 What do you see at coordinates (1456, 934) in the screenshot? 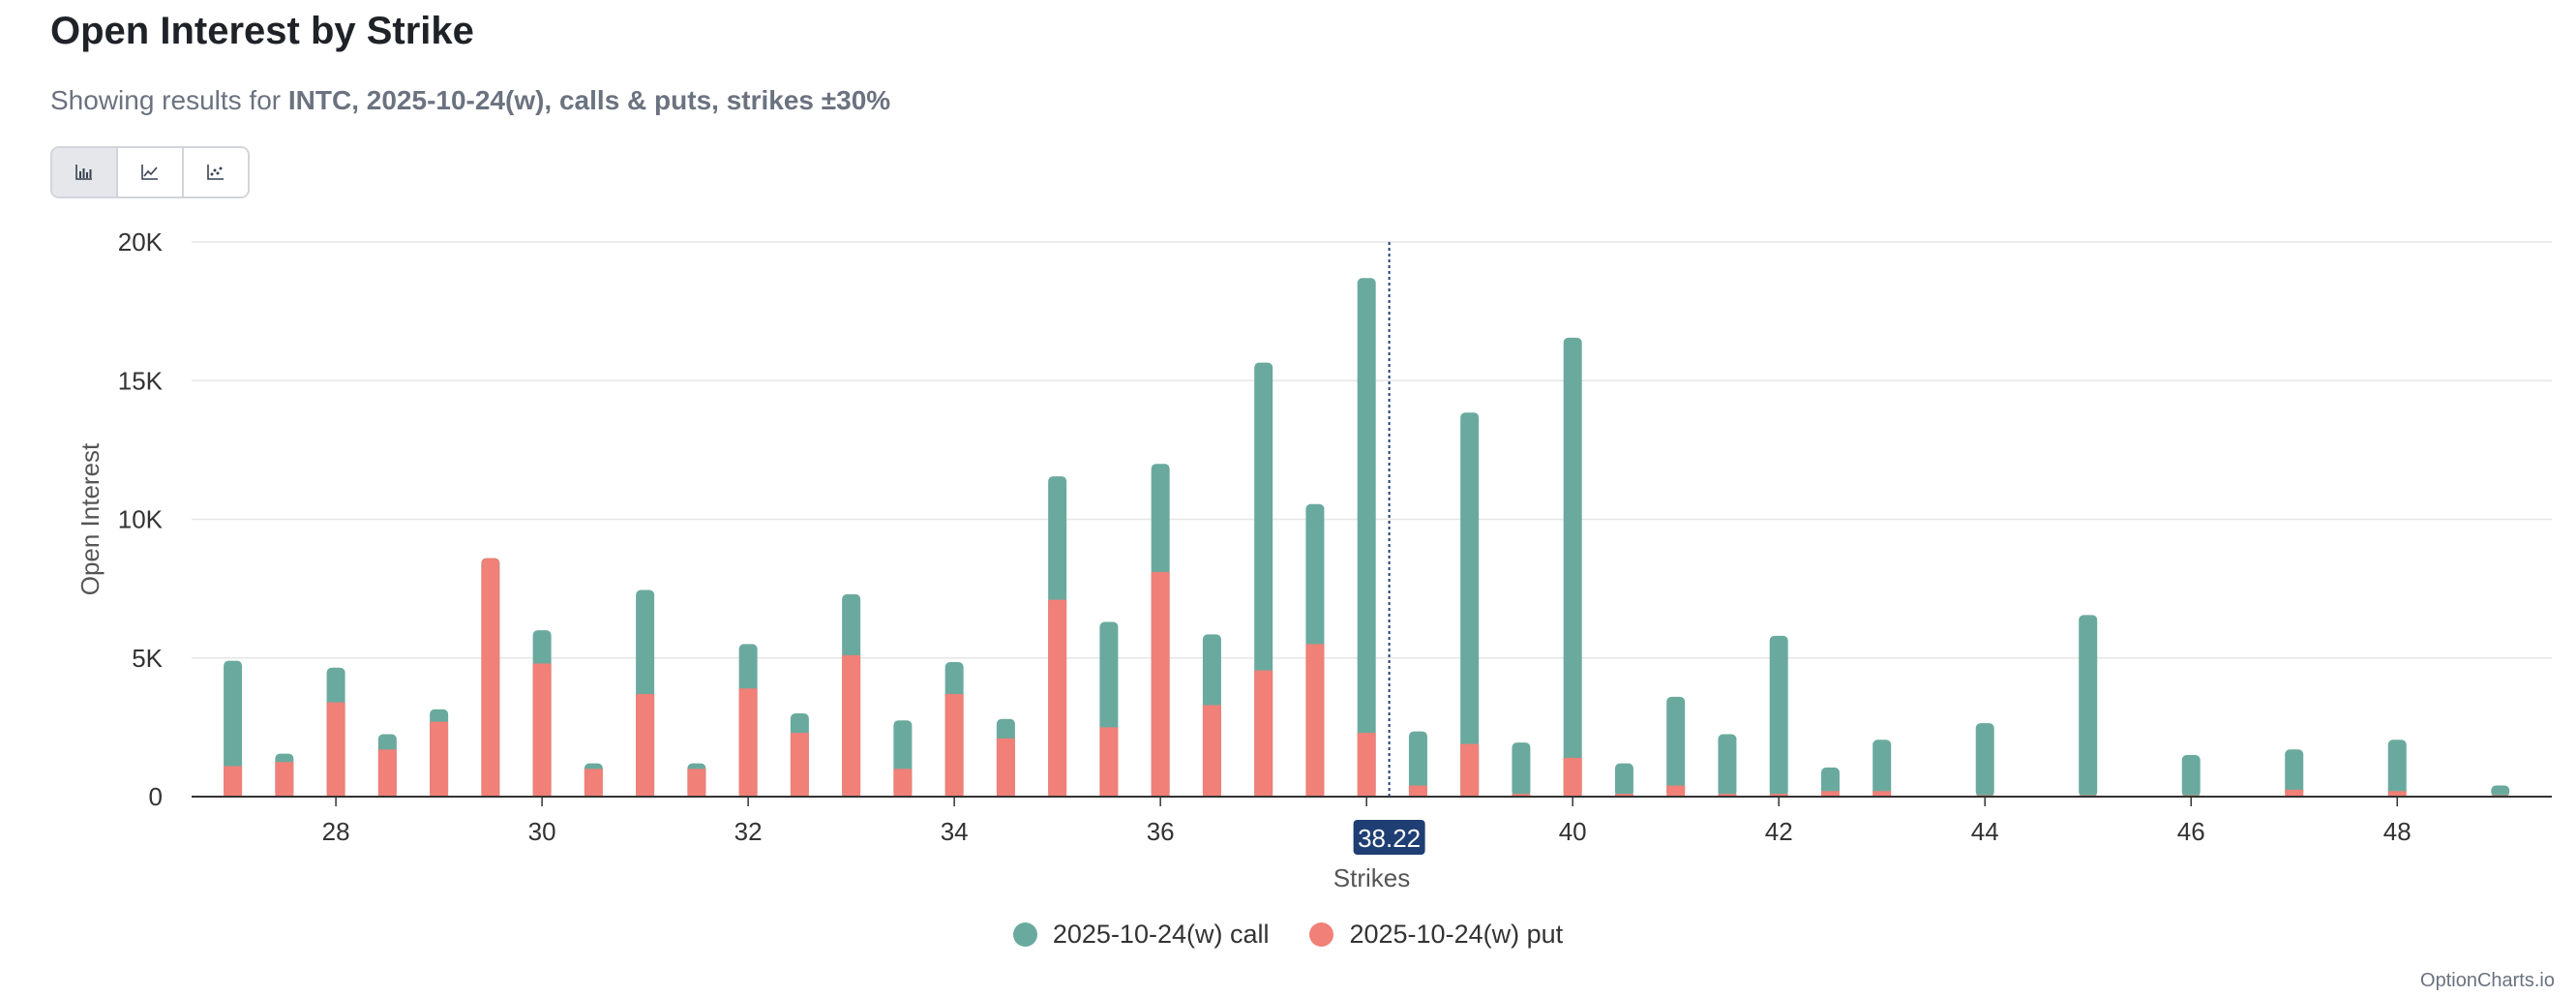
I see `legend-label-put: 2025-10-24(w) put` at bounding box center [1456, 934].